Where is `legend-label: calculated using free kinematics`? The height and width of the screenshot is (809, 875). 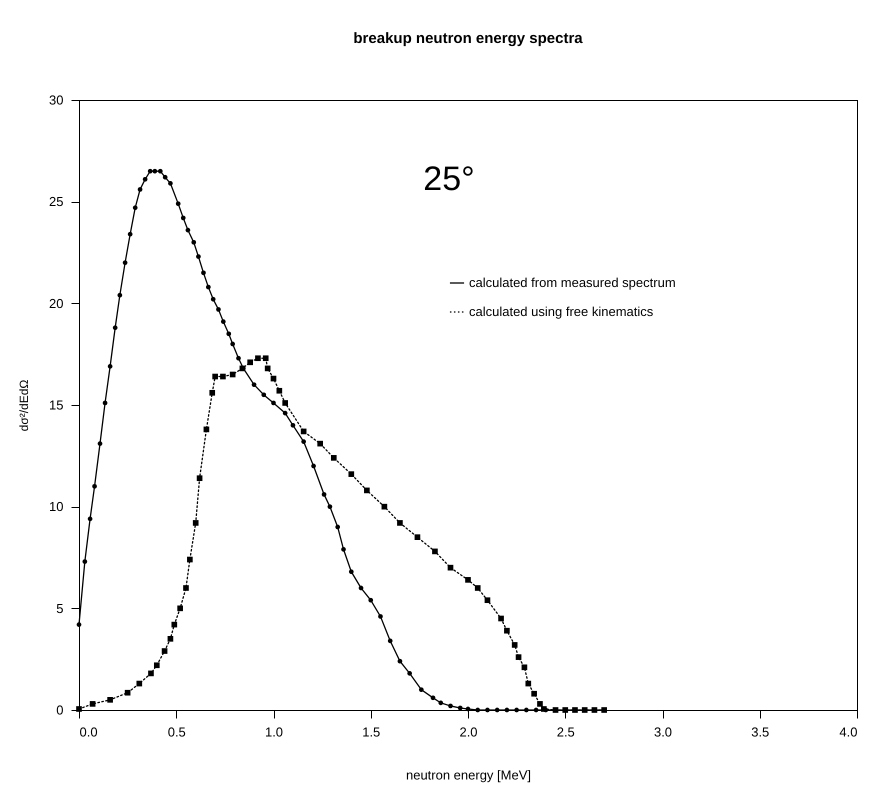 legend-label: calculated using free kinematics is located at coordinates (561, 311).